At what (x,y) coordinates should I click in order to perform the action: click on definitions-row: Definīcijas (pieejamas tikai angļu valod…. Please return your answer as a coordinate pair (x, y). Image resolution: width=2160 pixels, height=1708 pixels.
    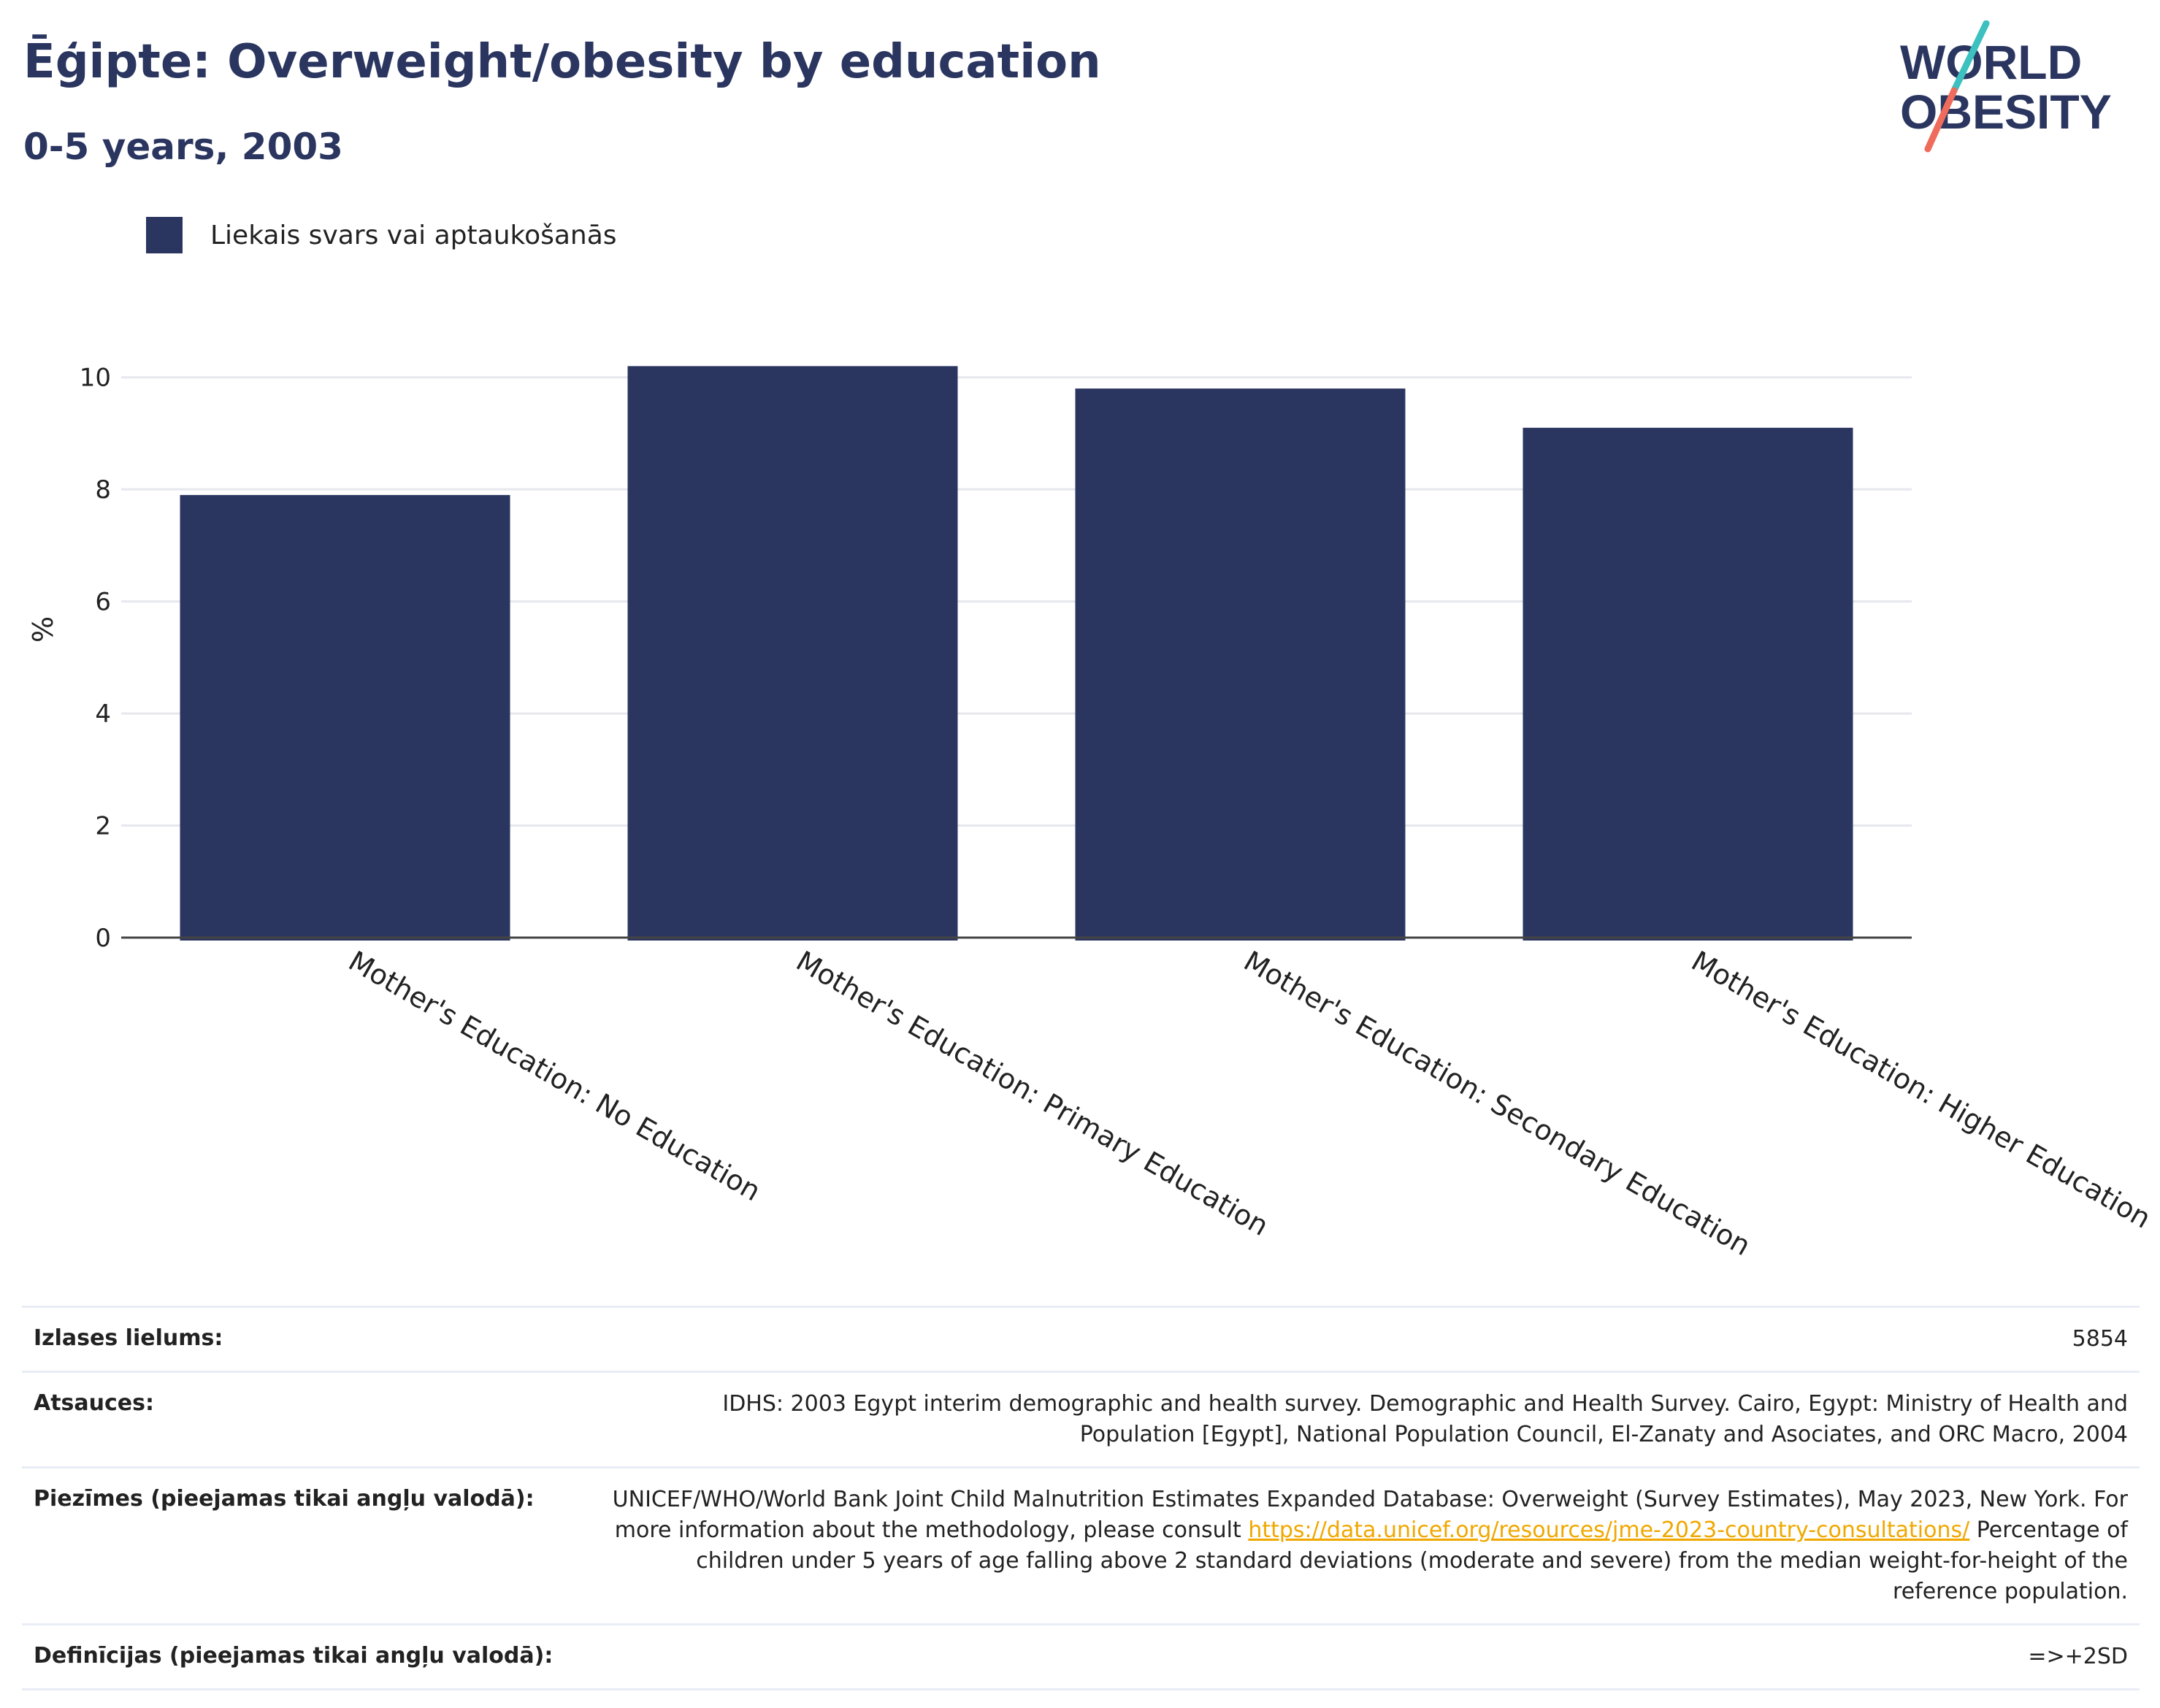
    Looking at the image, I should click on (1081, 1656).